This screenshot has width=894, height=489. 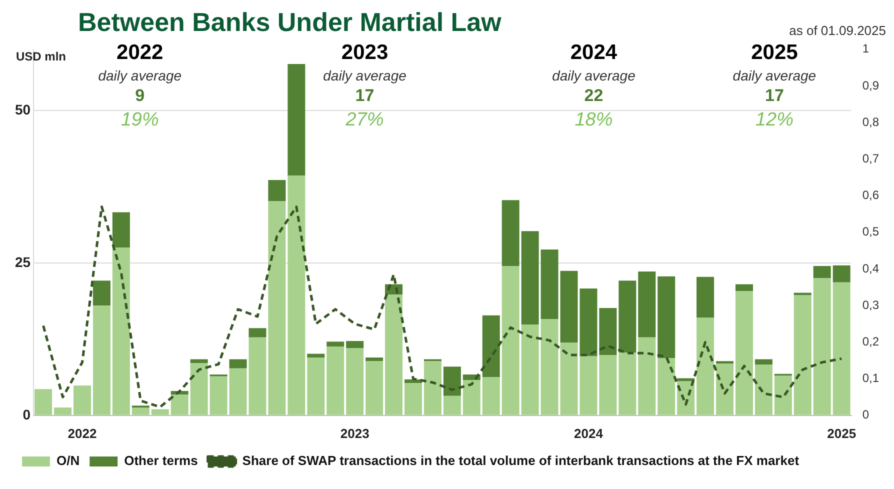 What do you see at coordinates (364, 120) in the screenshot?
I see `annotation: 27%` at bounding box center [364, 120].